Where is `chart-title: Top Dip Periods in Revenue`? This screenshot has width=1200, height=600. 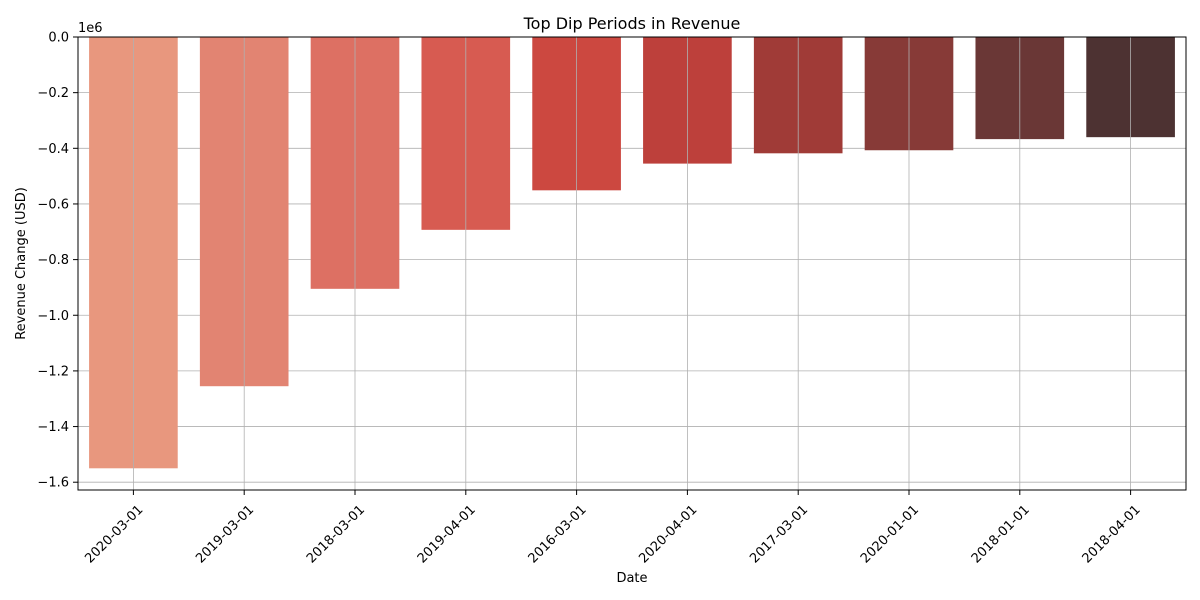
chart-title: Top Dip Periods in Revenue is located at coordinates (632, 23).